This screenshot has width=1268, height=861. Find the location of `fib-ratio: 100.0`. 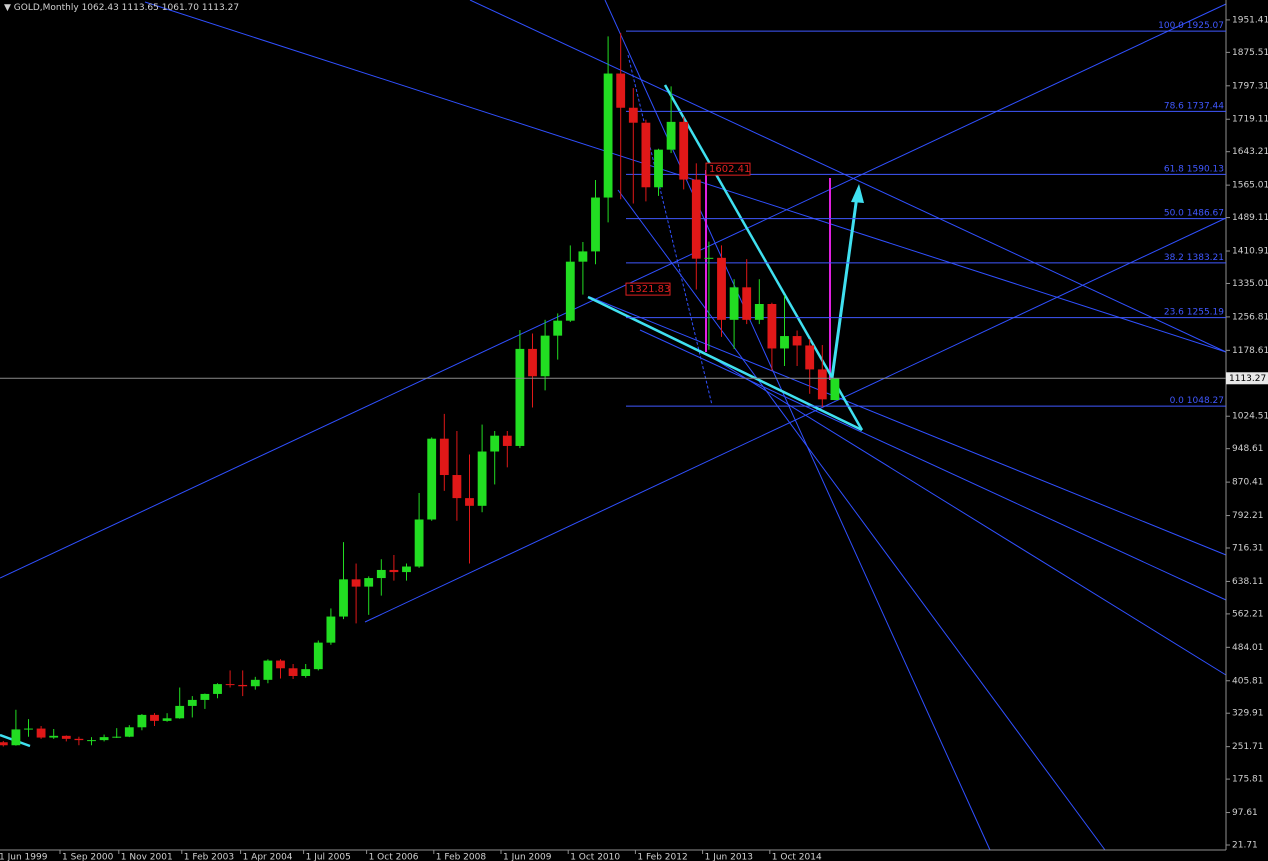

fib-ratio: 100.0 is located at coordinates (1171, 26).